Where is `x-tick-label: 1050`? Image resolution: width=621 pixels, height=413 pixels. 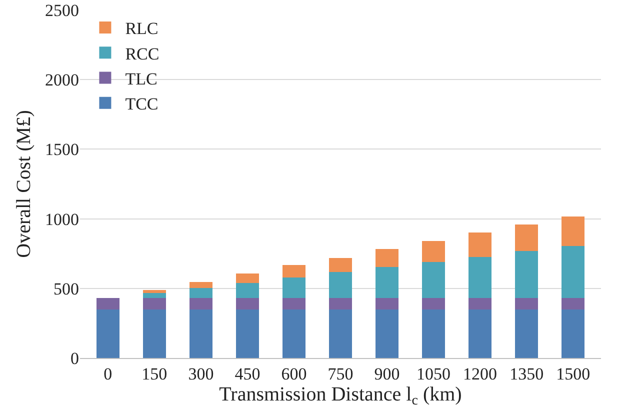 x-tick-label: 1050 is located at coordinates (433, 374).